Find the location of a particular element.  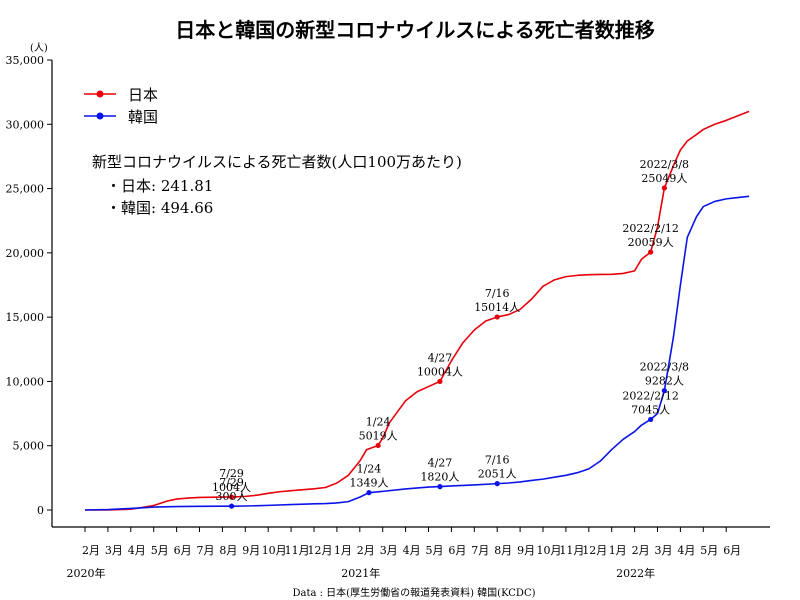

y-tick-label: 0 is located at coordinates (40, 510).